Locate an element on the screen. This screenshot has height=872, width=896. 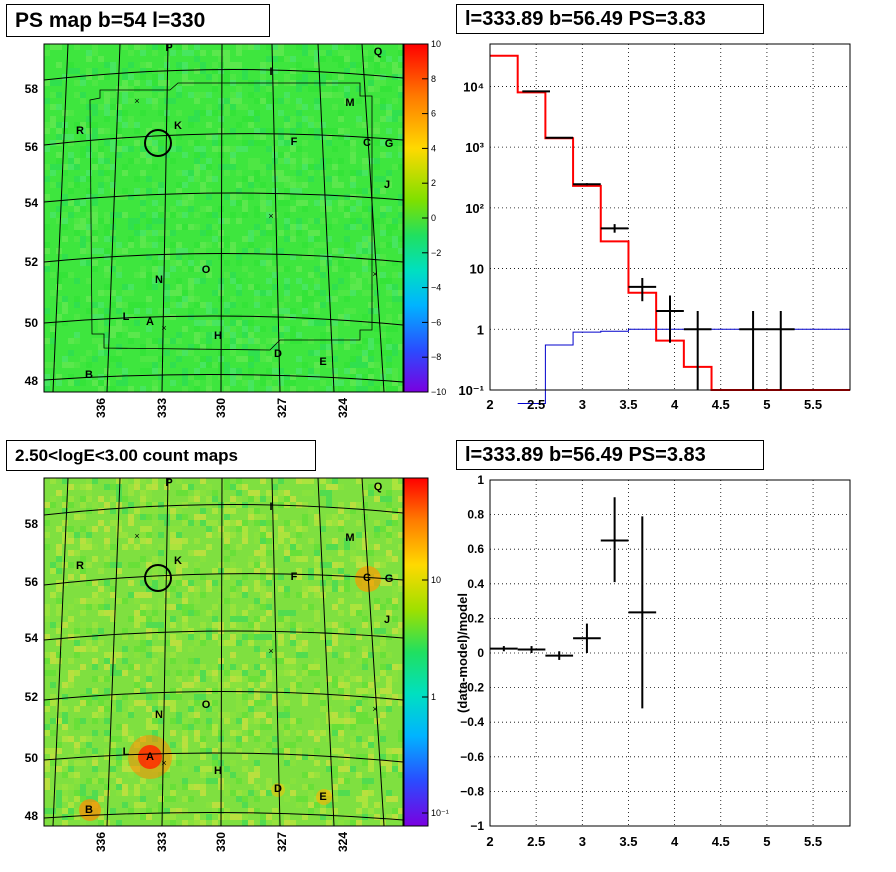
ps-source-label: B is located at coordinates (89, 375).